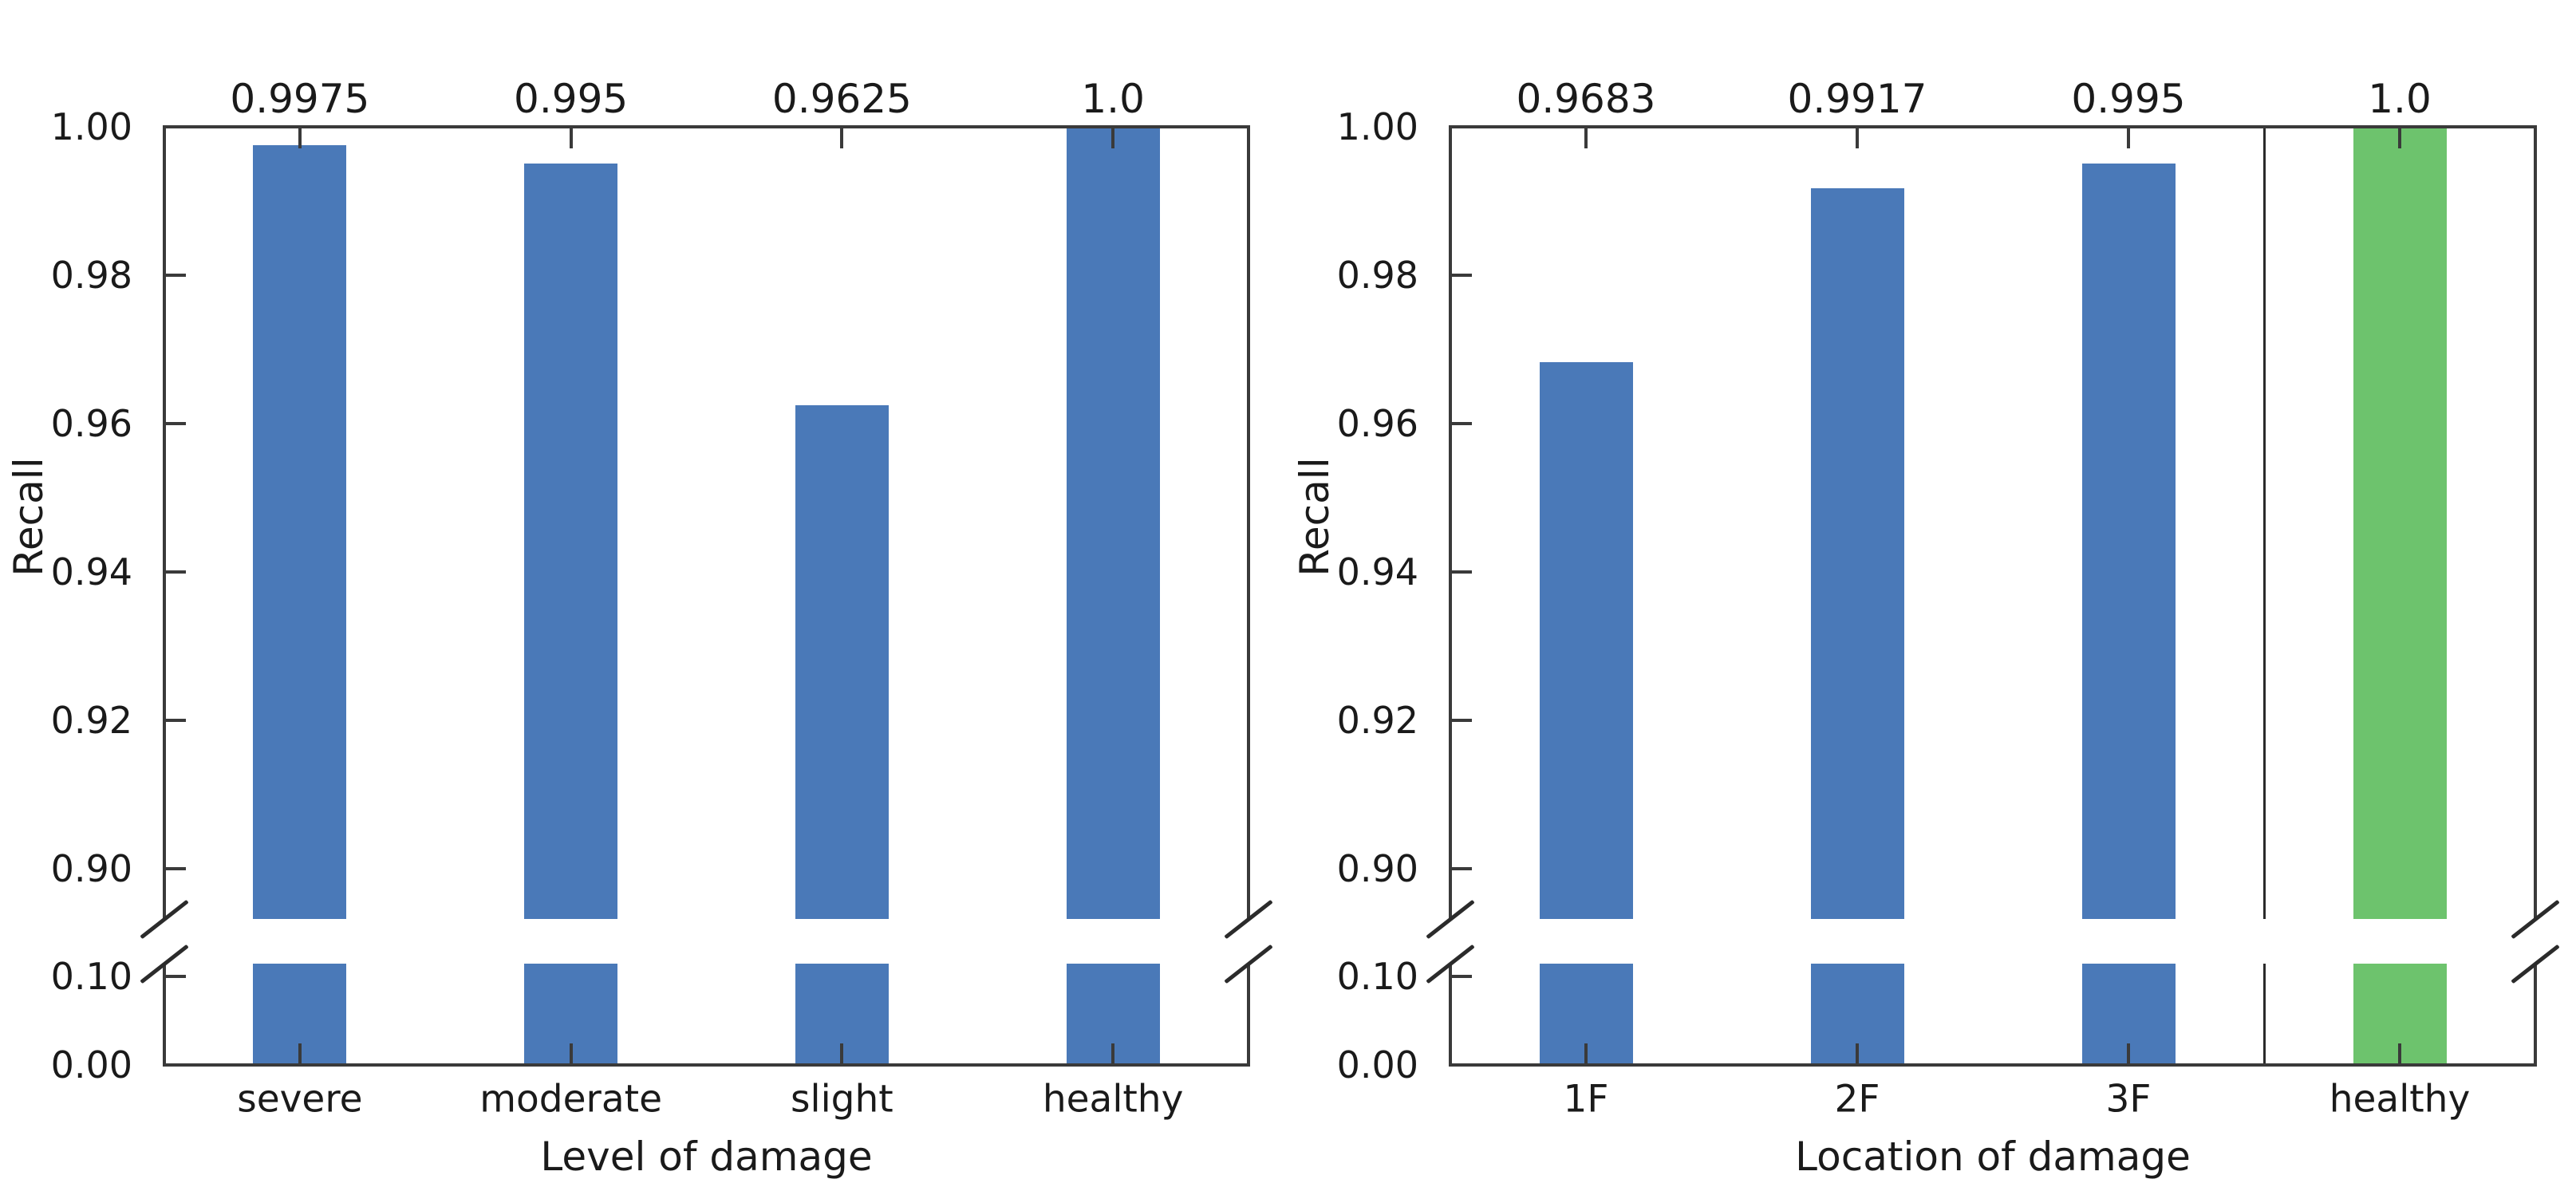 This screenshot has height=1191, width=2576. Describe the element at coordinates (706, 1157) in the screenshot. I see `x-axis-label-level-of-damage: Level of damage` at that location.